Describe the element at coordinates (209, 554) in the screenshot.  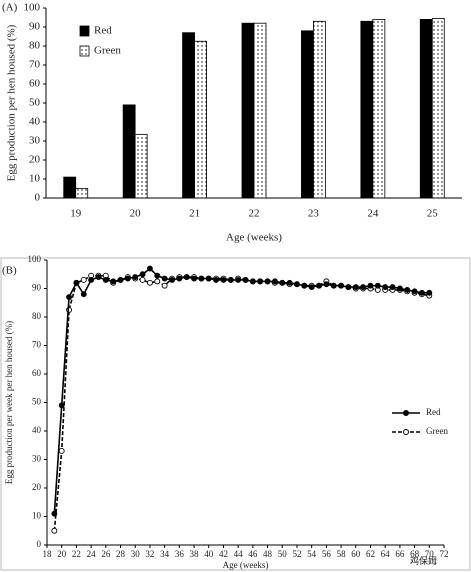
I see `x-tick-label: 40` at that location.